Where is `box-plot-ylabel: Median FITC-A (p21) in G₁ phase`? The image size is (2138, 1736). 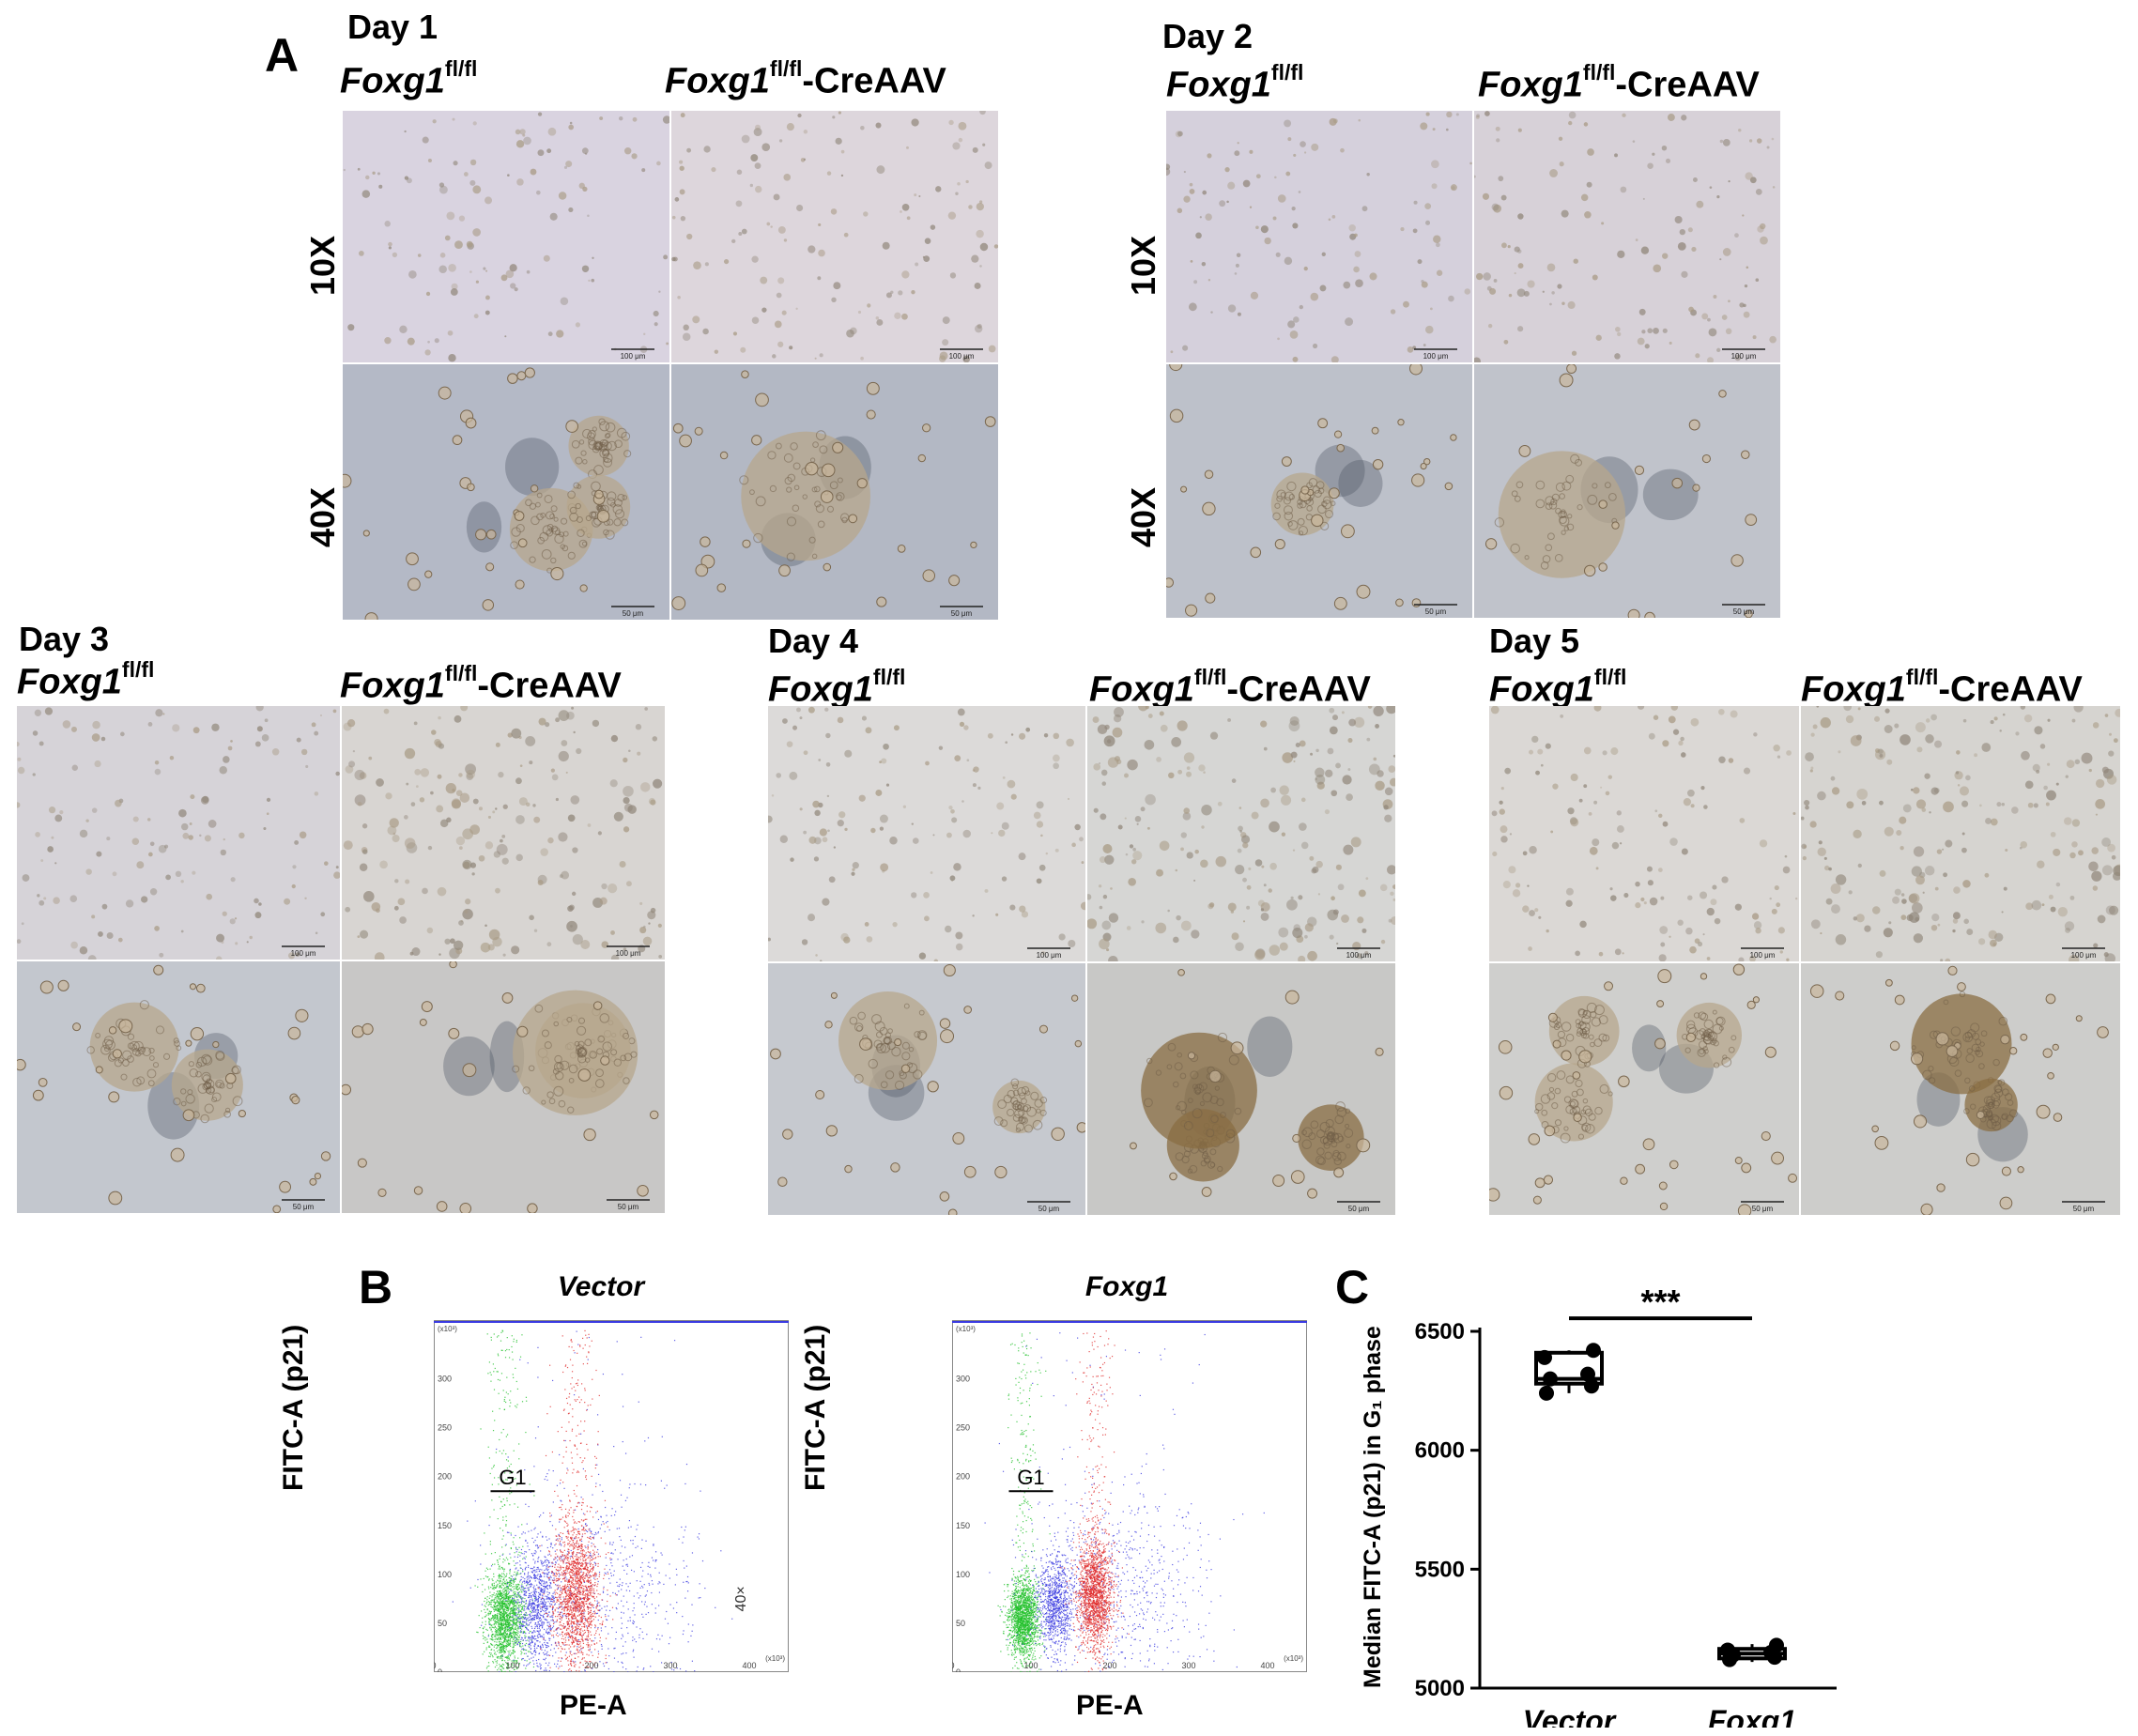
box-plot-ylabel: Median FITC-A (p21) in G₁ phase is located at coordinates (1373, 1507).